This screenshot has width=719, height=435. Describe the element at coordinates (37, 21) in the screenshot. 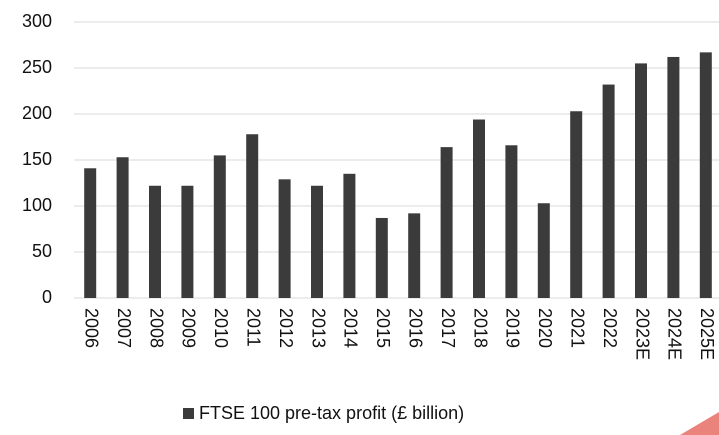

I see `y-tick-label: 300` at that location.